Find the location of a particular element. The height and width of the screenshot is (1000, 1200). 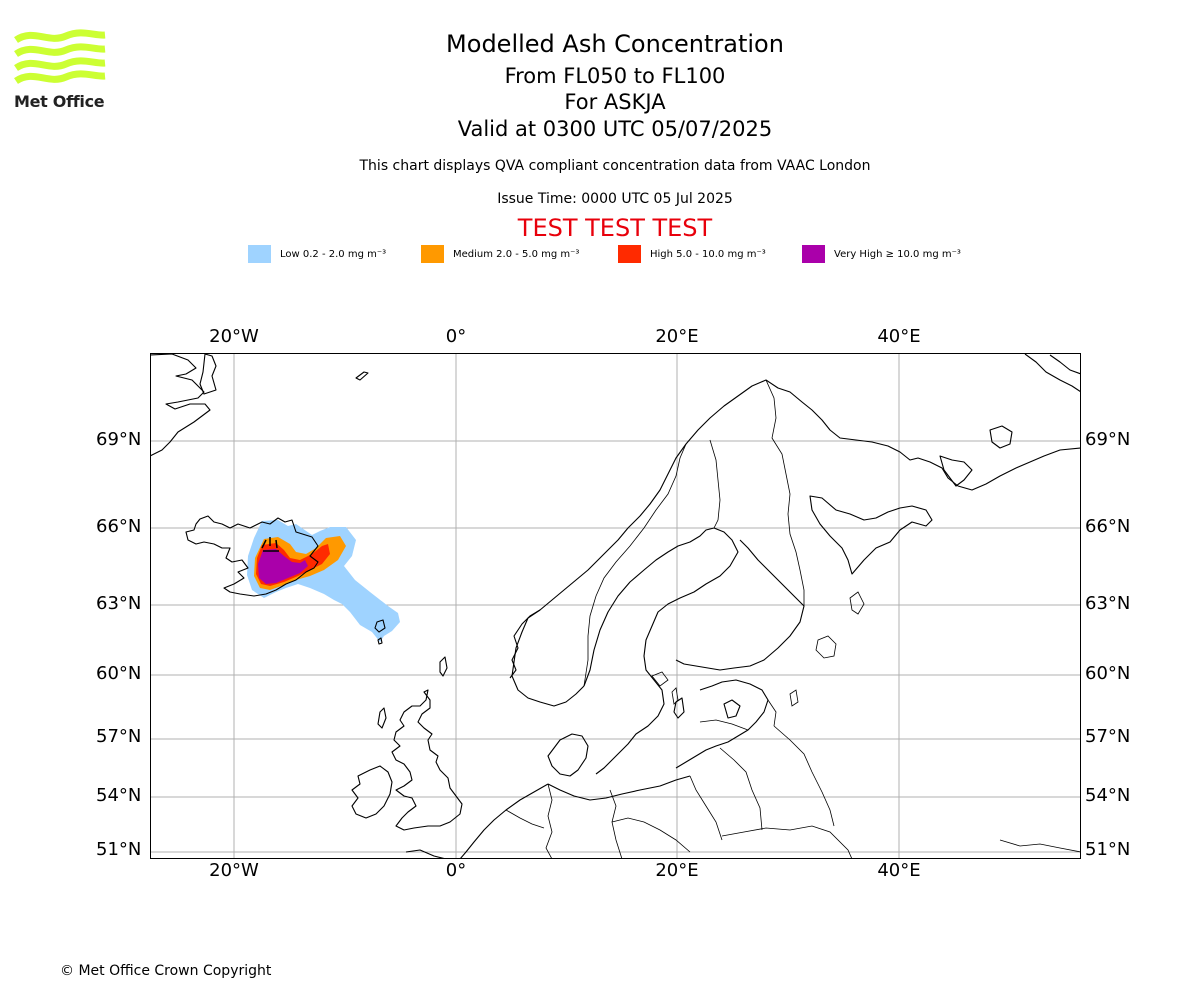

lat-label-left-57n: 57°N is located at coordinates (119, 736).